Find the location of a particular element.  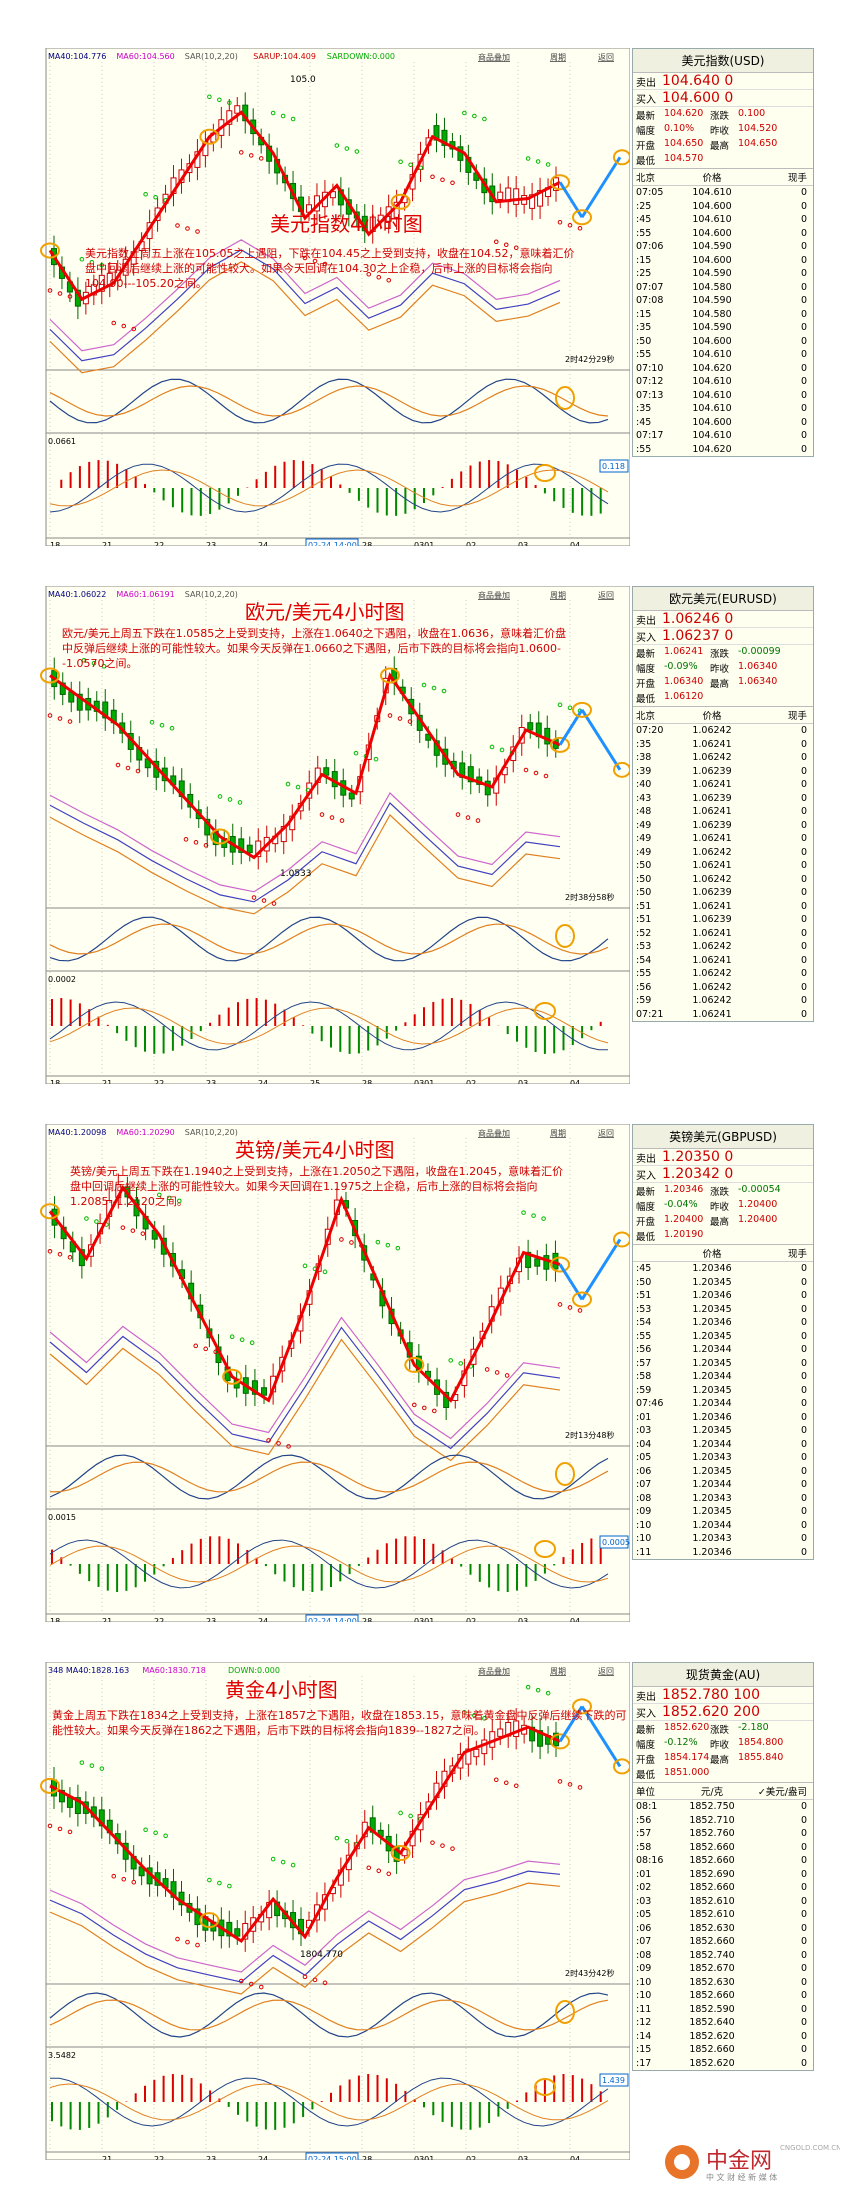

tick-row: :54 1.06241 0 is located at coordinates (721, 960).